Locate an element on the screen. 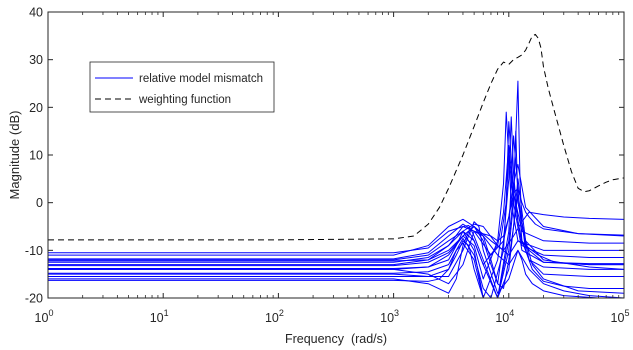 This screenshot has width=633, height=350. x-tick-label: 10³ is located at coordinates (389, 316).